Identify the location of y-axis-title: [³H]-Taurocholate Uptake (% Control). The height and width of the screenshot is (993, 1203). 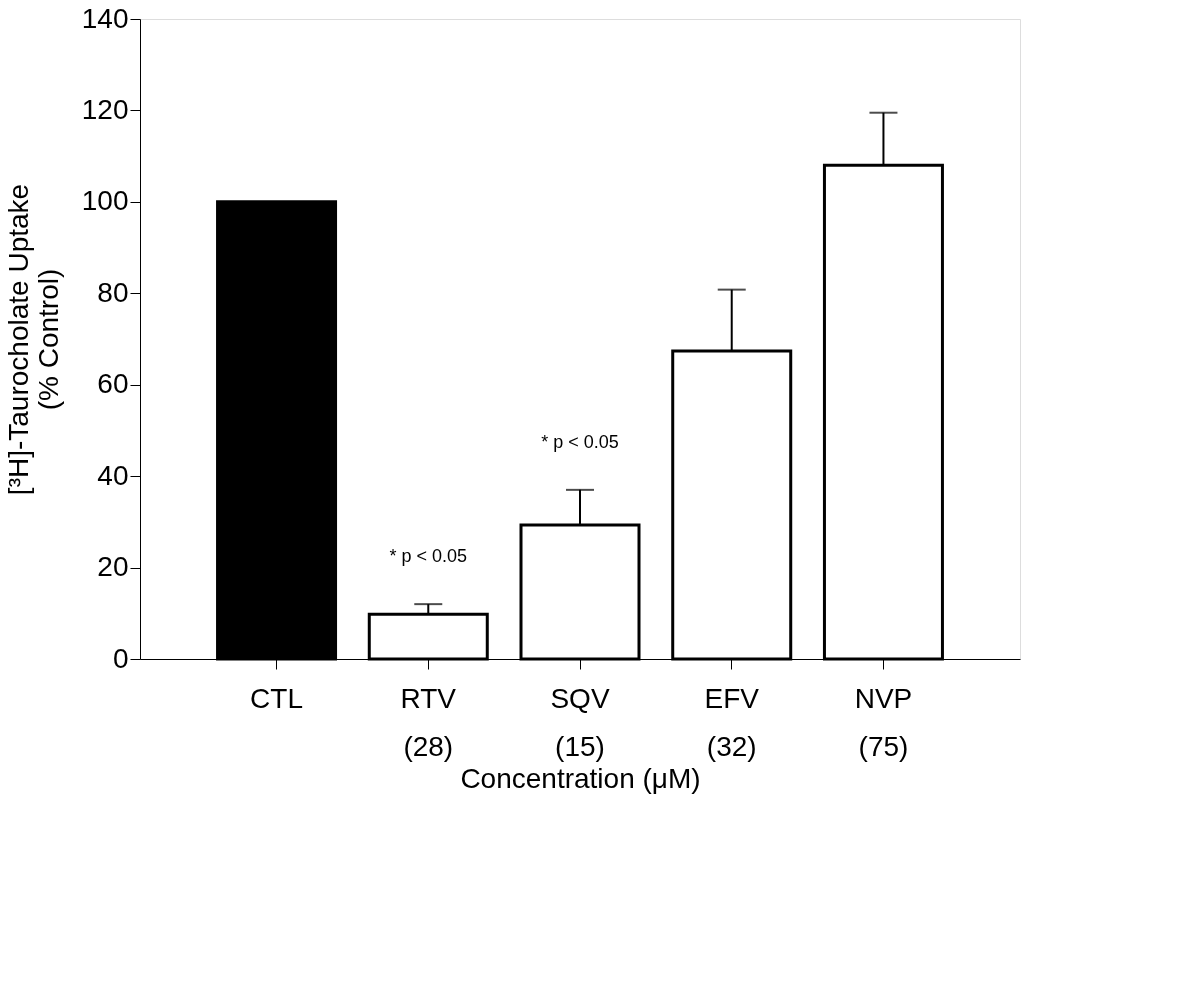
(33, 339).